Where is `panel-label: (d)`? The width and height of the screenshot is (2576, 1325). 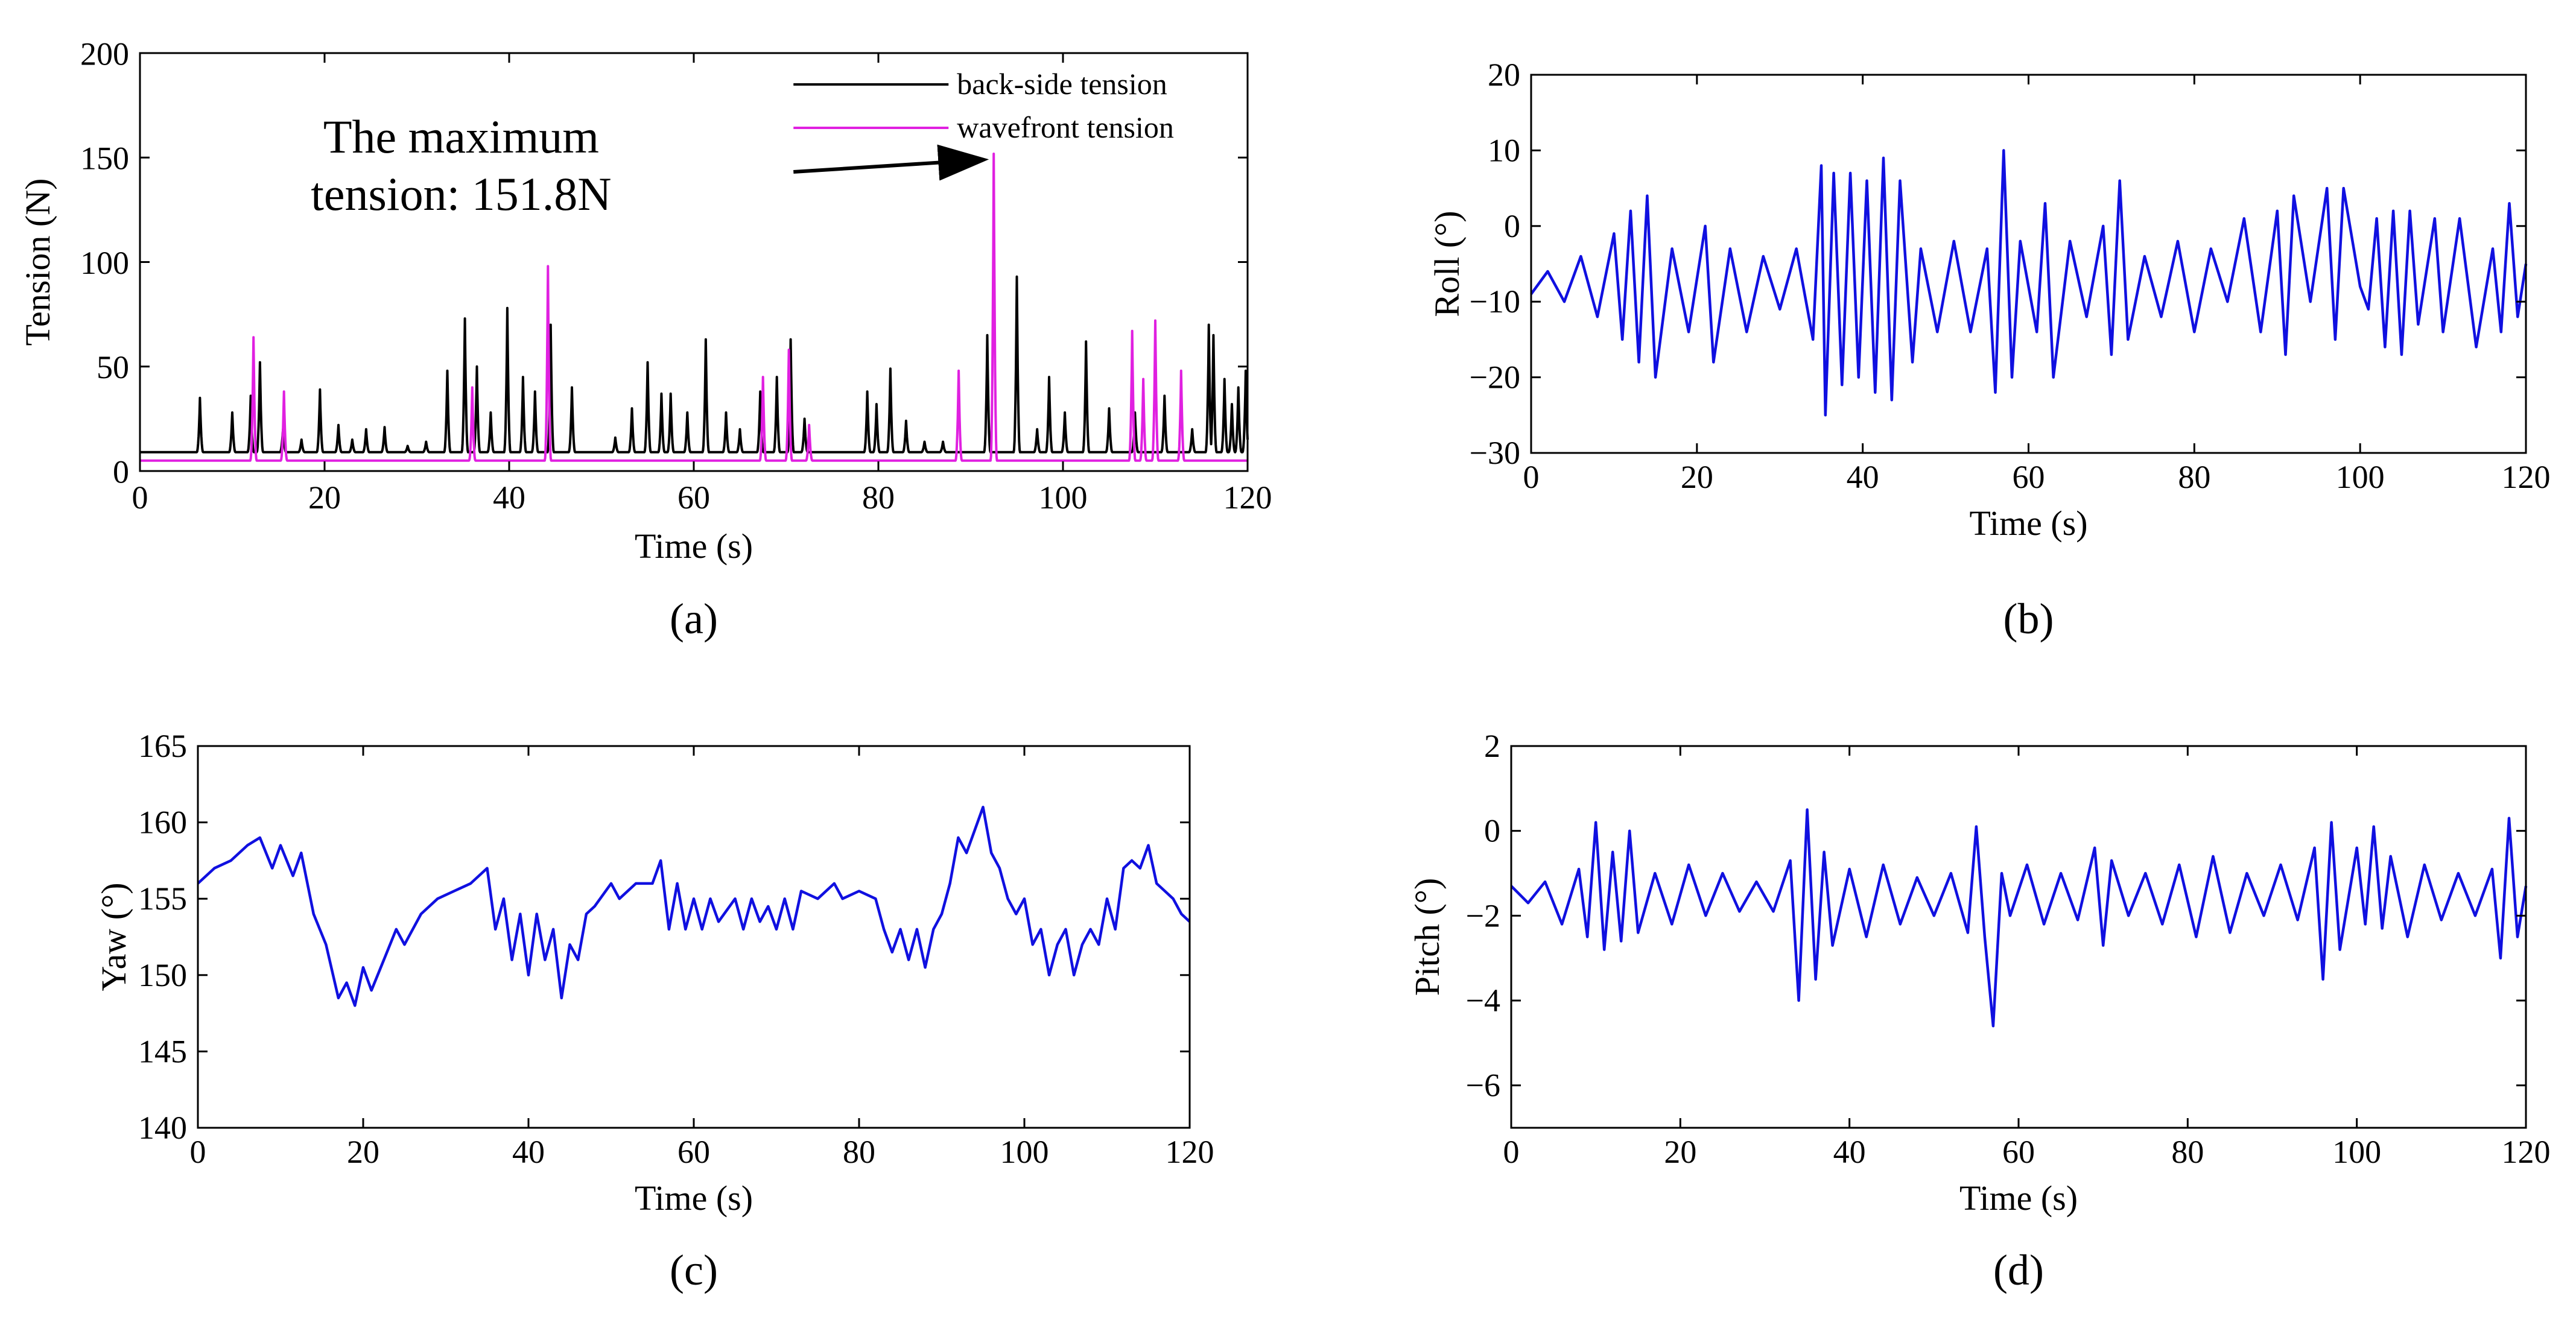
panel-label: (d) is located at coordinates (2019, 1270).